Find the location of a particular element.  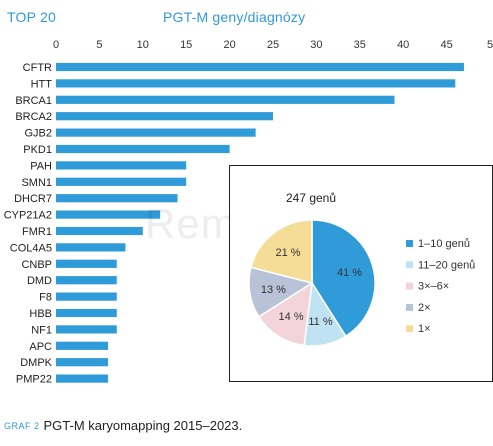

bar-nf1 is located at coordinates (86, 329).